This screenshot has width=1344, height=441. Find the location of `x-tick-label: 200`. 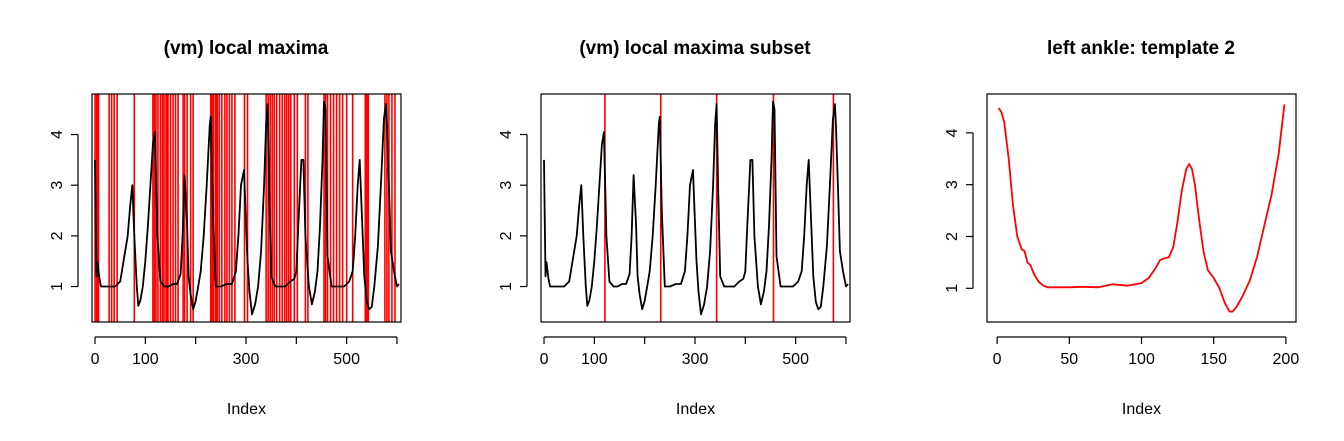

x-tick-label: 200 is located at coordinates (1286, 359).